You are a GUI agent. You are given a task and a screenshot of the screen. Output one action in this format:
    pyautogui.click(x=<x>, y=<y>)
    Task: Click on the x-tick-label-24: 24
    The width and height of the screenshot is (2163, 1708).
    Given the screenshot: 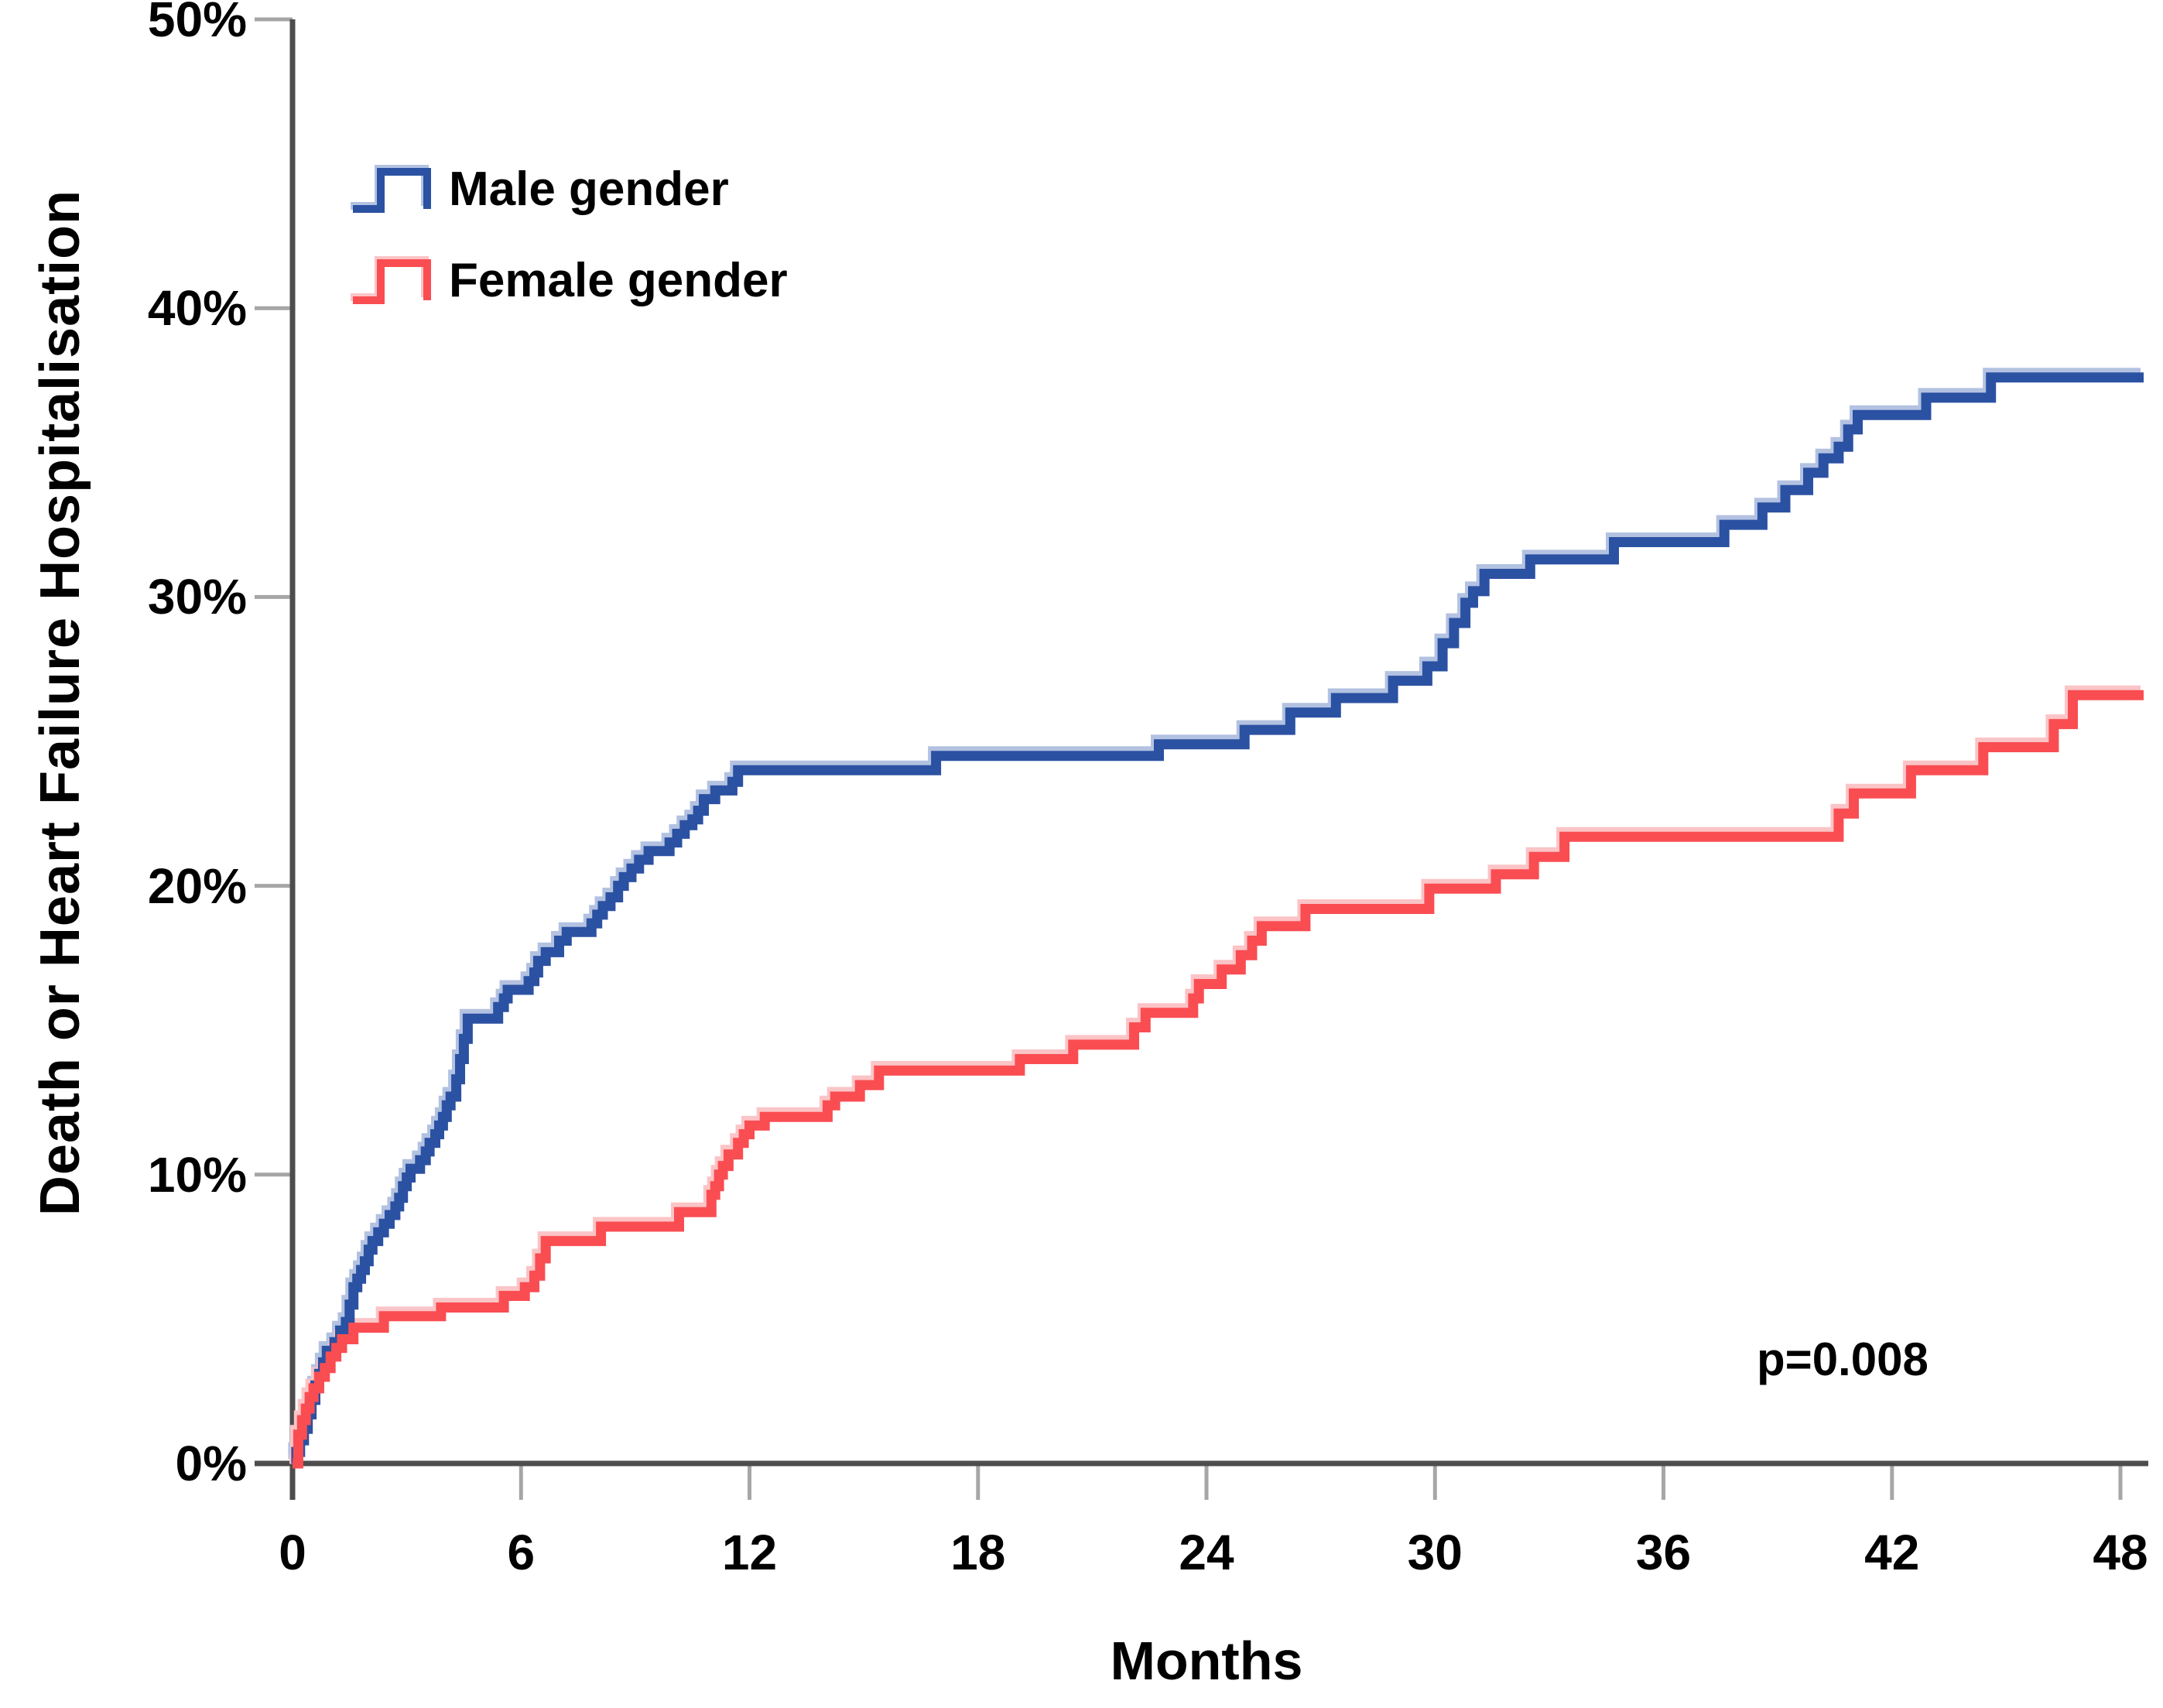 What is the action you would take?
    pyautogui.click(x=1206, y=1553)
    